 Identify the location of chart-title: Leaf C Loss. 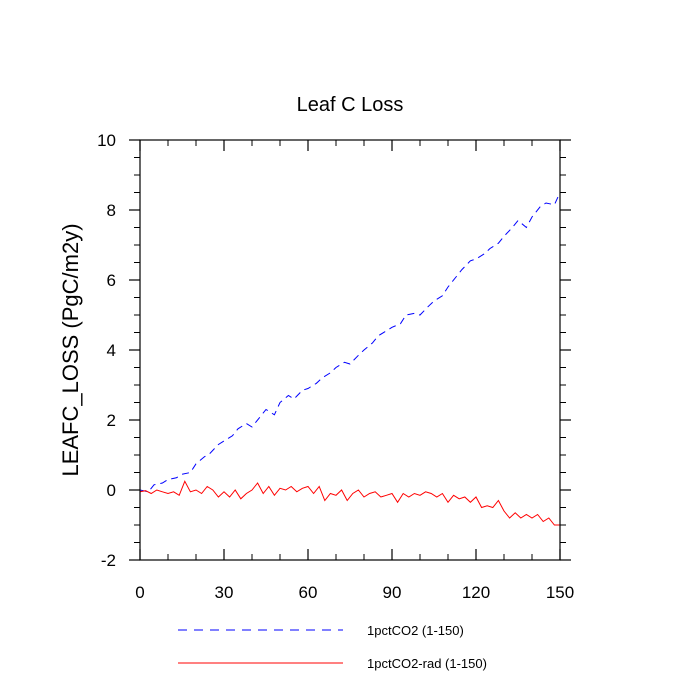
(350, 105).